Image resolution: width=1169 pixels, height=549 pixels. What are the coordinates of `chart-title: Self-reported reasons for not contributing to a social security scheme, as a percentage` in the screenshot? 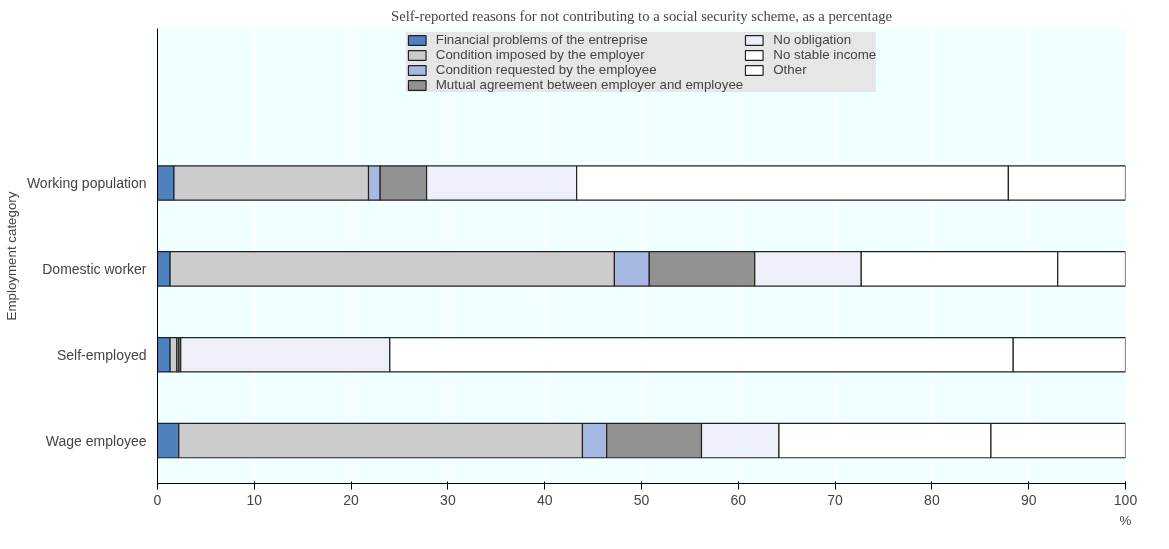 It's located at (641, 15).